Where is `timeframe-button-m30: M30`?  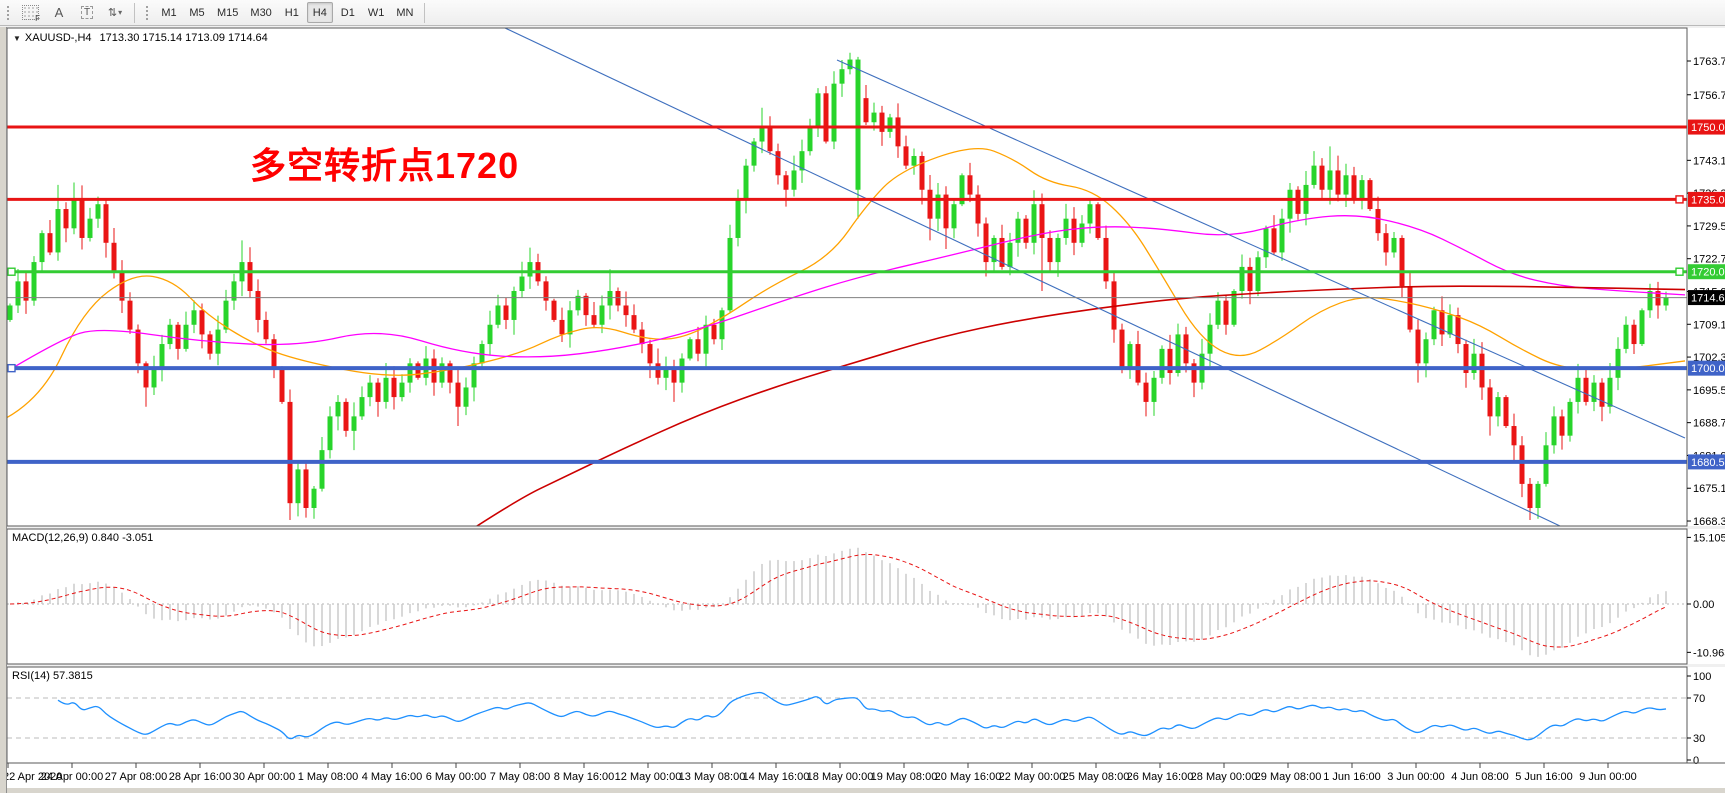 timeframe-button-m30: M30 is located at coordinates (261, 12).